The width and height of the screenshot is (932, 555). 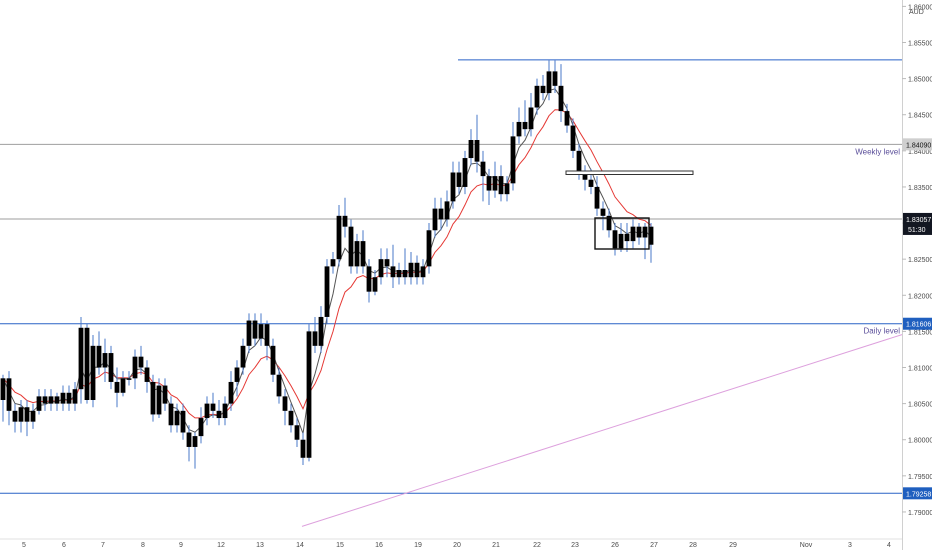 I want to click on x-tick-label: 20, so click(x=457, y=545).